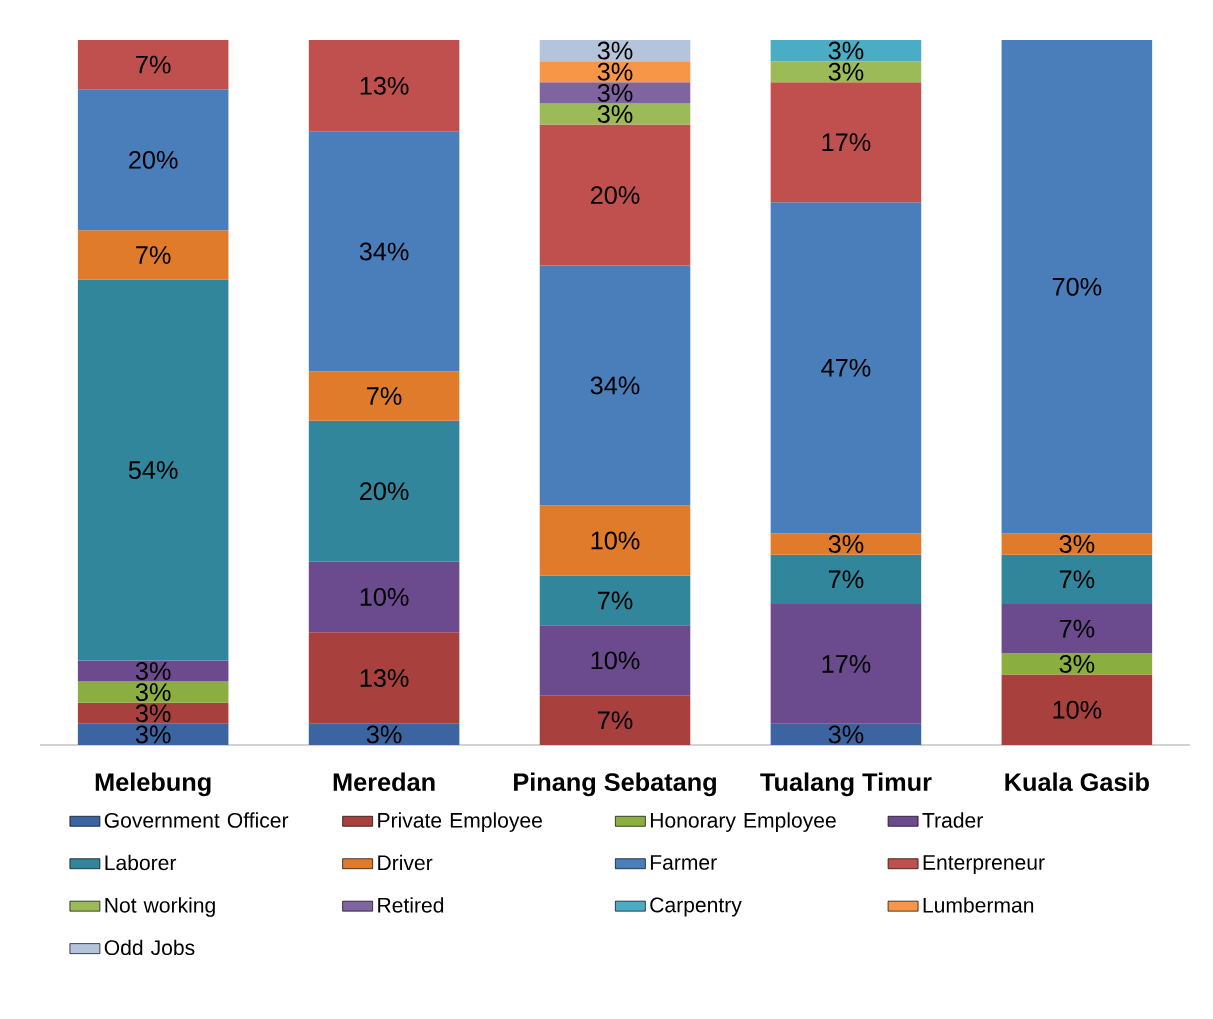  I want to click on legend-label: Laborer, so click(141, 862).